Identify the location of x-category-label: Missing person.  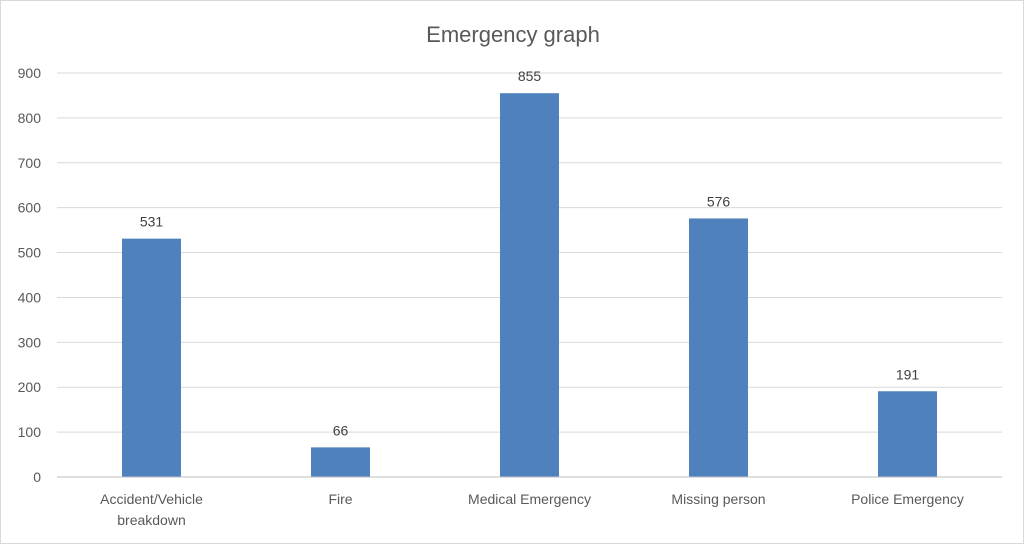
(718, 499).